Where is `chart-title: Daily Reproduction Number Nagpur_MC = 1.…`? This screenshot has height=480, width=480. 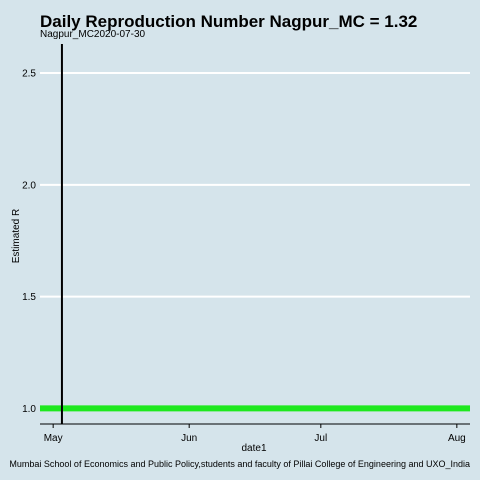 chart-title: Daily Reproduction Number Nagpur_MC = 1.… is located at coordinates (228, 21).